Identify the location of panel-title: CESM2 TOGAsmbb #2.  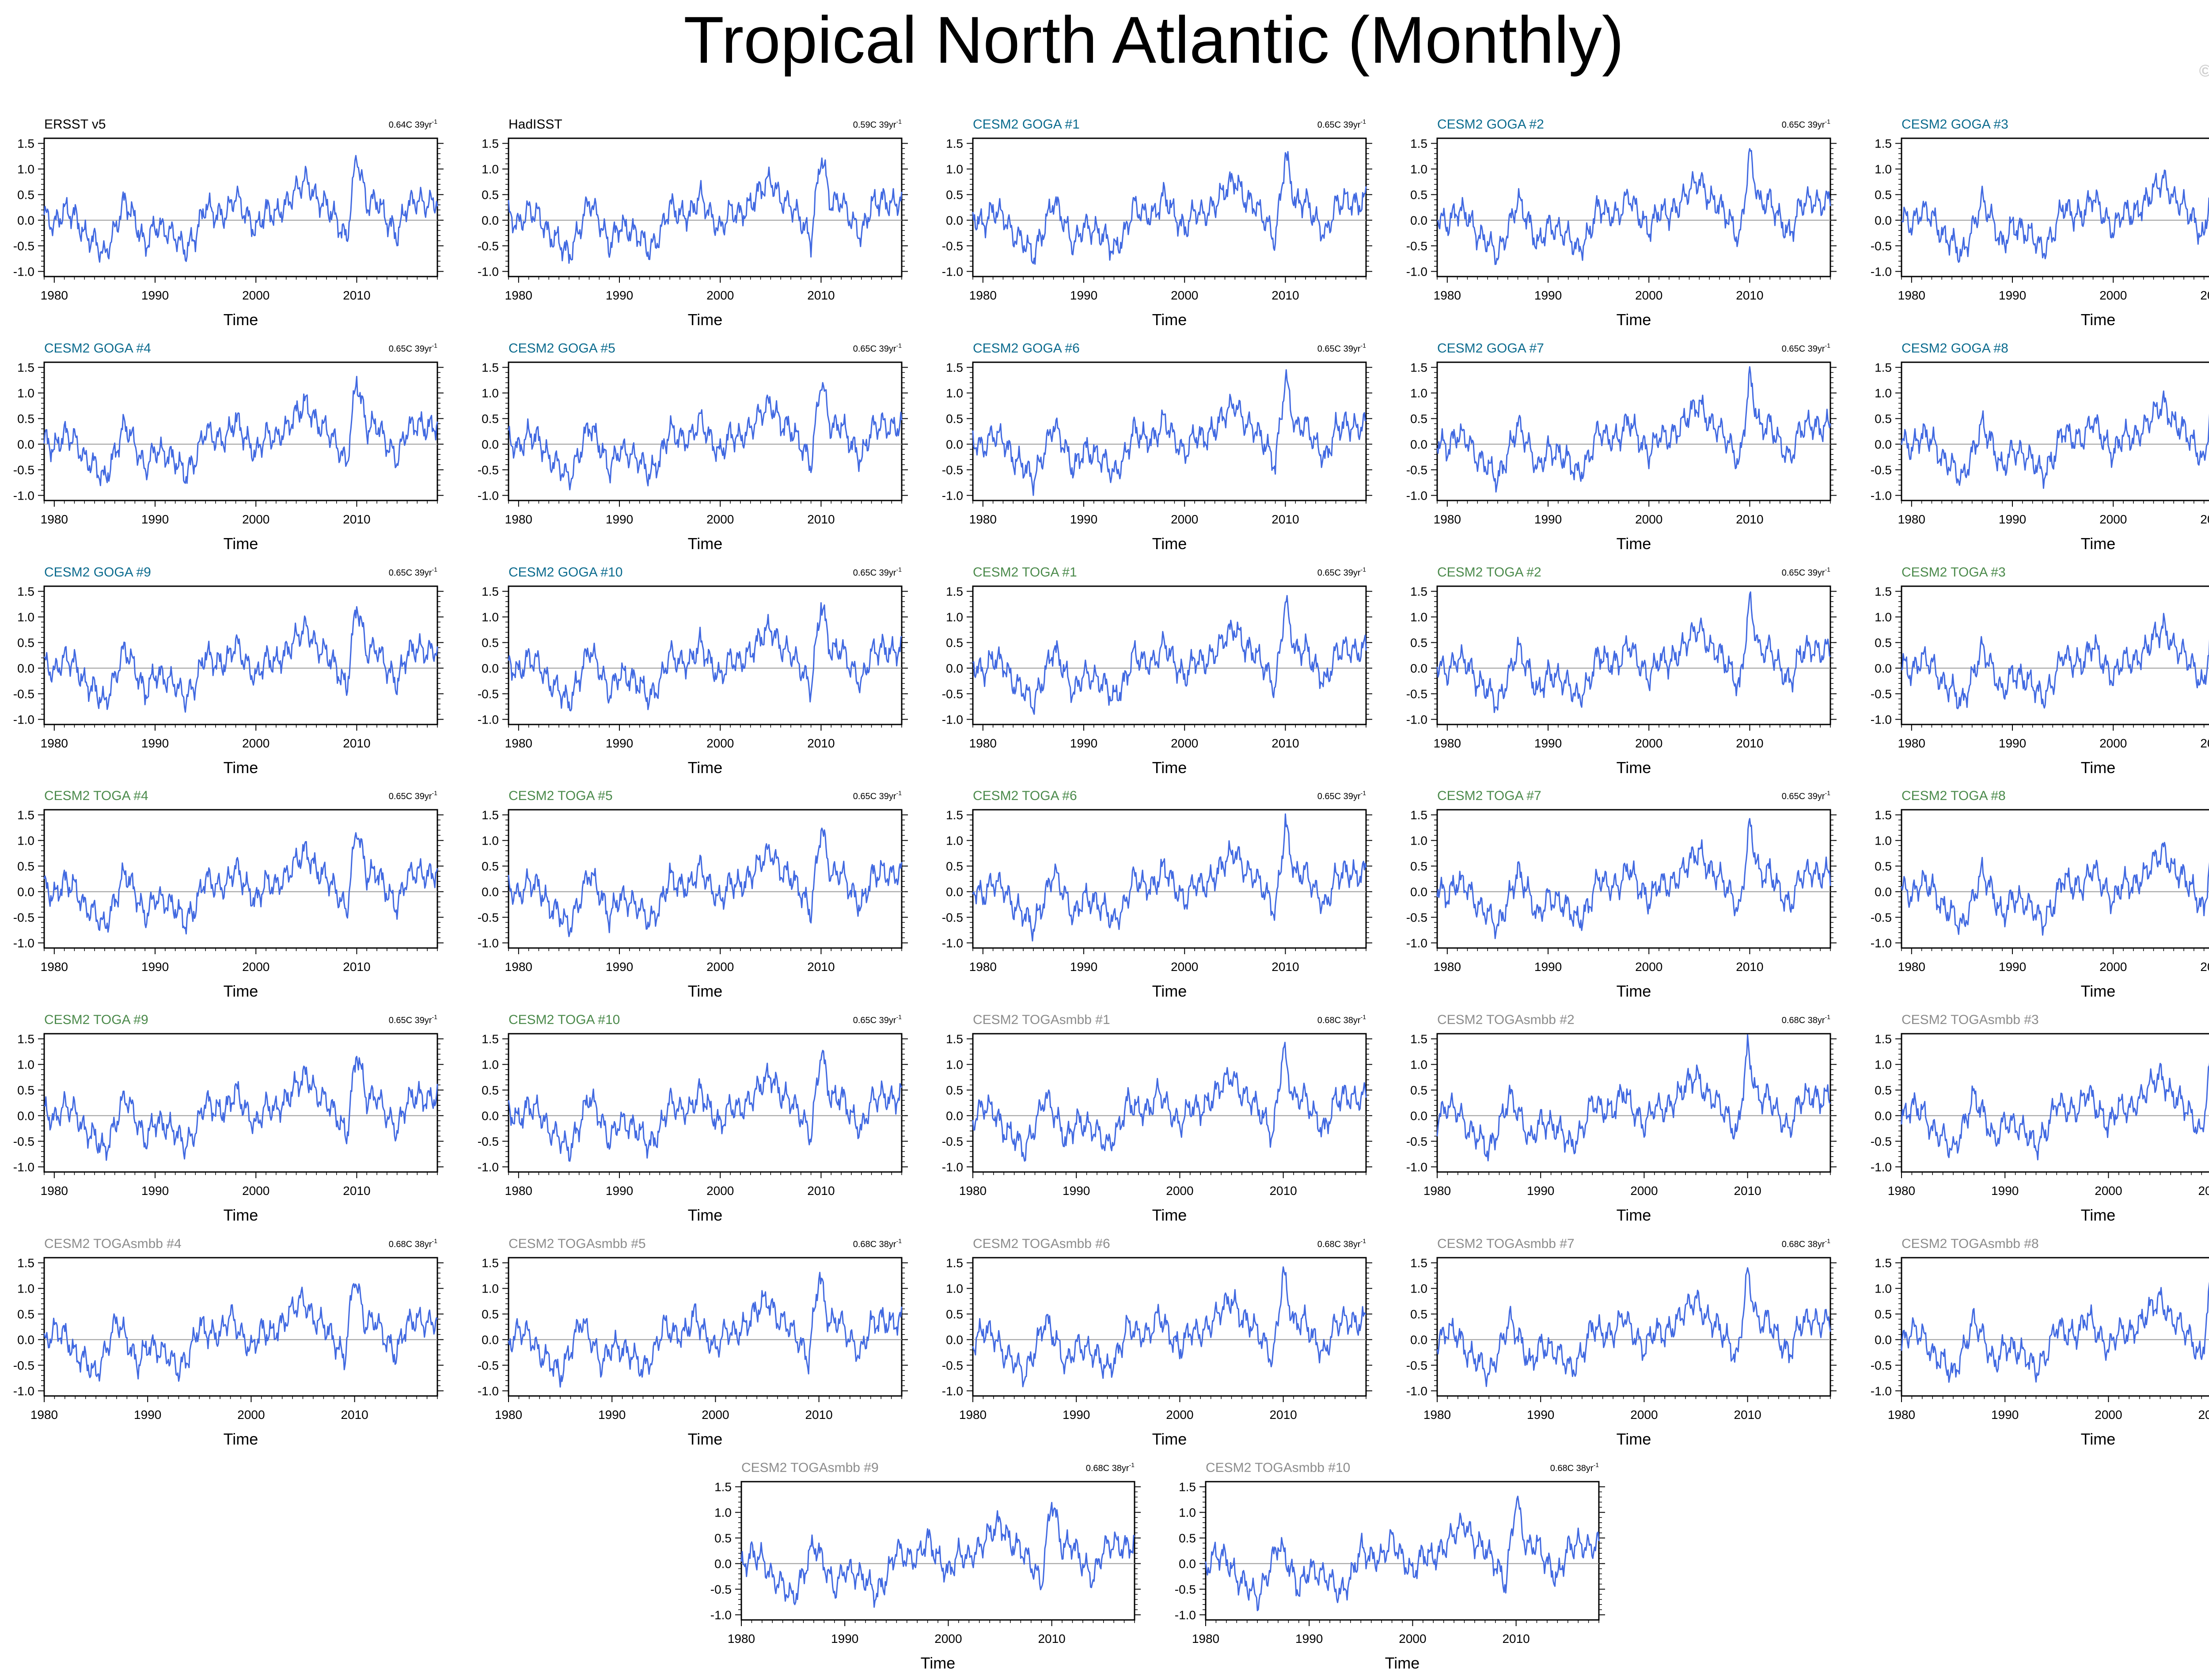
(1506, 1020).